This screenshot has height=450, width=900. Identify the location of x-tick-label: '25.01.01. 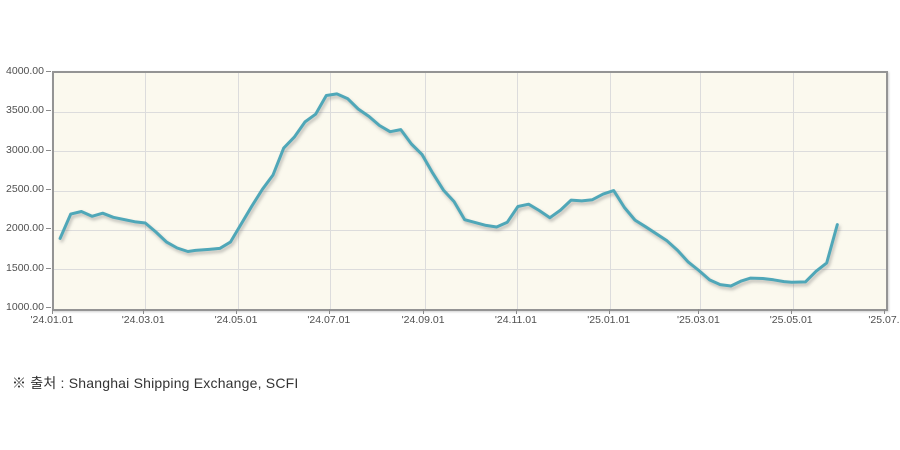
(609, 320).